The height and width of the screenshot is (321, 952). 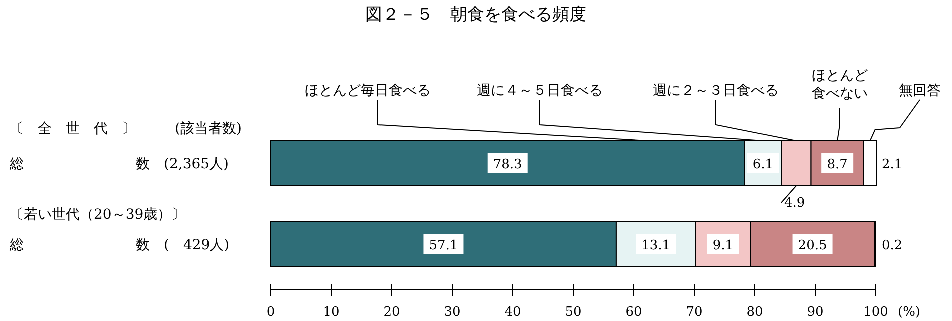 What do you see at coordinates (98, 215) in the screenshot?
I see `text: 〔若い世代（20～39歳）〕` at bounding box center [98, 215].